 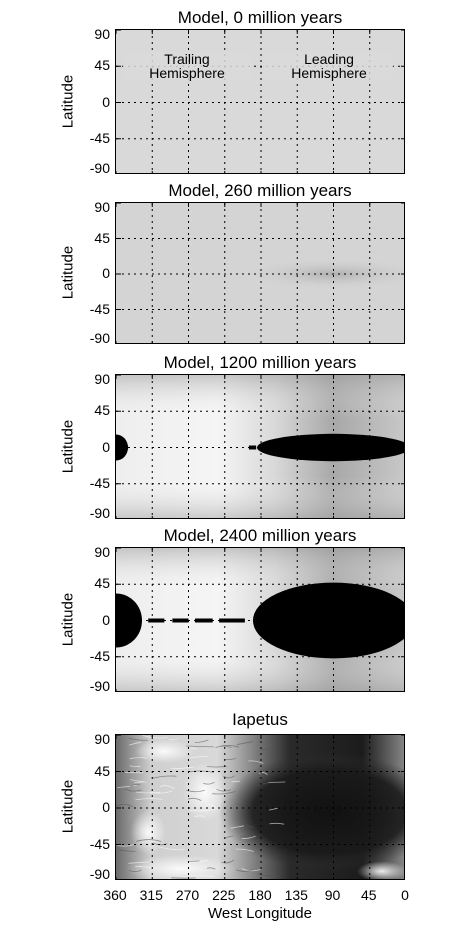 What do you see at coordinates (260, 190) in the screenshot?
I see `panel-title: Model, 260 million years` at bounding box center [260, 190].